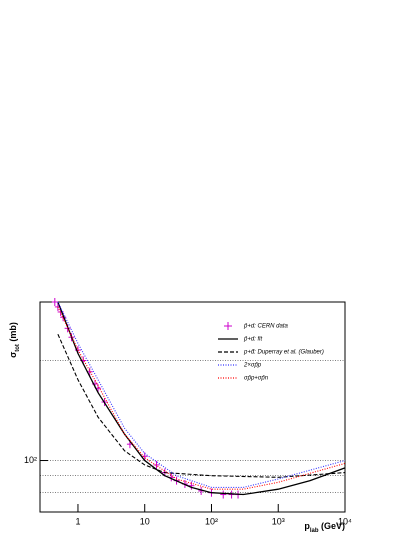 This screenshot has width=415, height=537. Describe the element at coordinates (252, 366) in the screenshot. I see `legend-label: 2×σp̄p` at that location.